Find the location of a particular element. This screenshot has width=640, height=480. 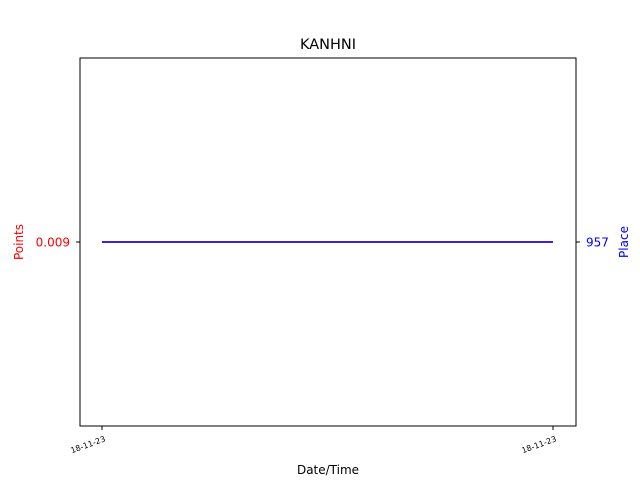

x-axis-ticks: 18-11-23 18-11-23 is located at coordinates (313, 440).